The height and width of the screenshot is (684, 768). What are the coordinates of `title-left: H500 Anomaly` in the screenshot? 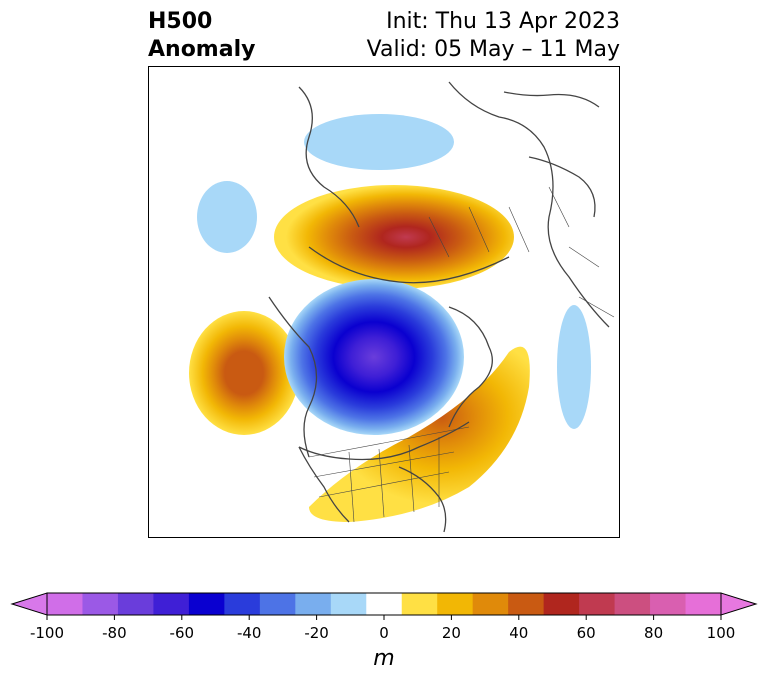 It's located at (201, 36).